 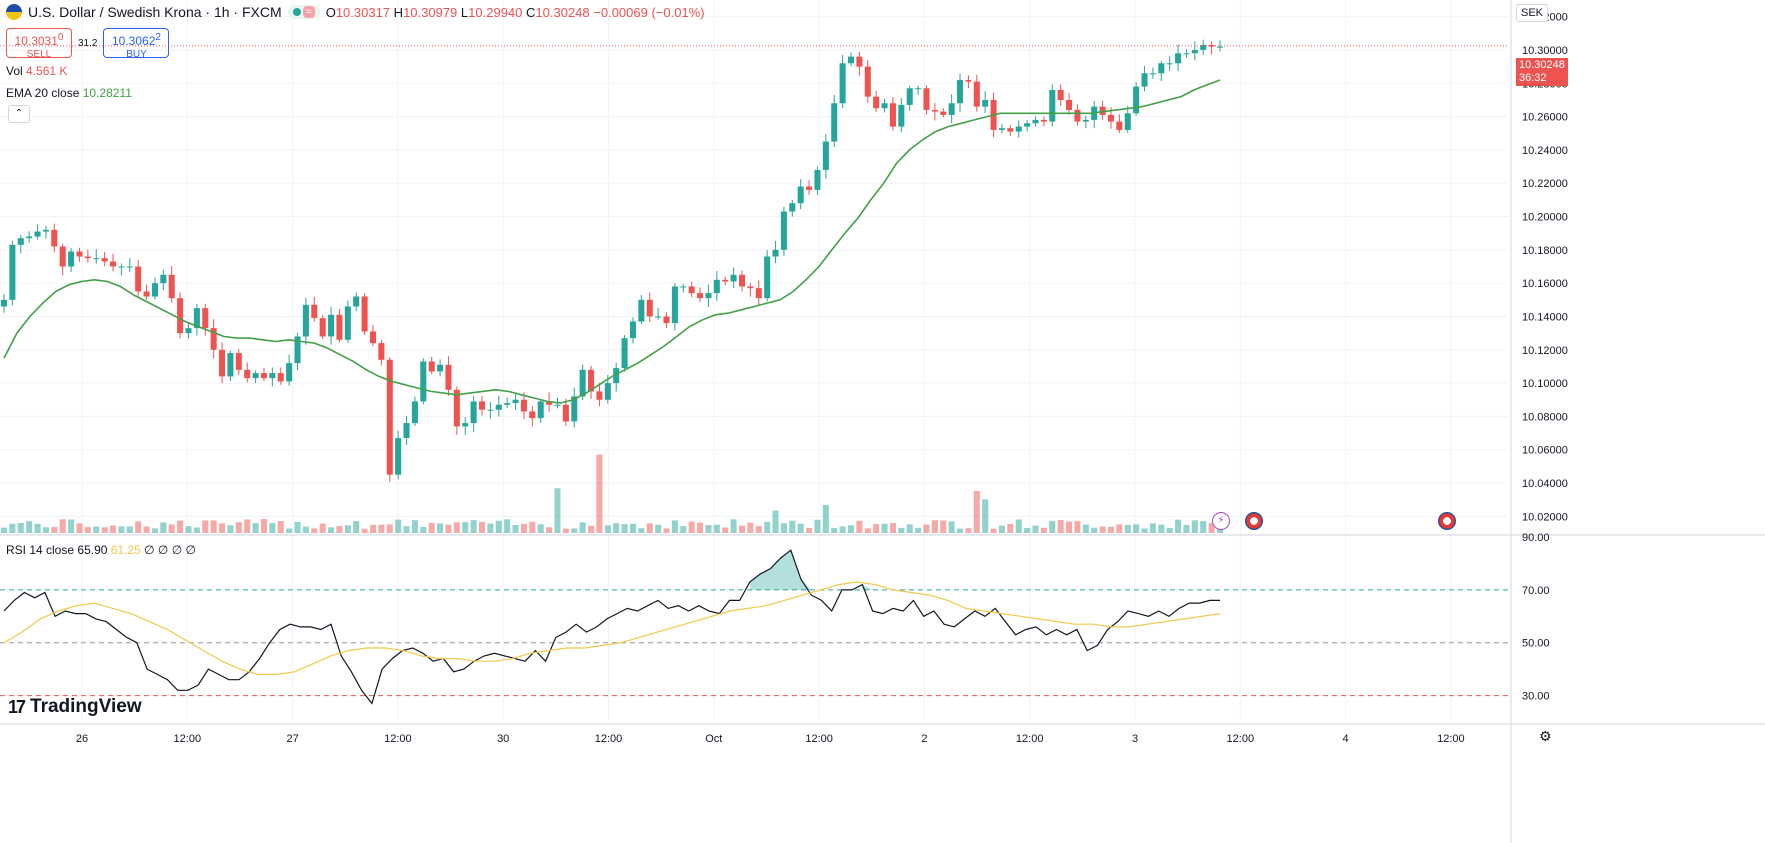 What do you see at coordinates (464, 12) in the screenshot?
I see `low-label: L` at bounding box center [464, 12].